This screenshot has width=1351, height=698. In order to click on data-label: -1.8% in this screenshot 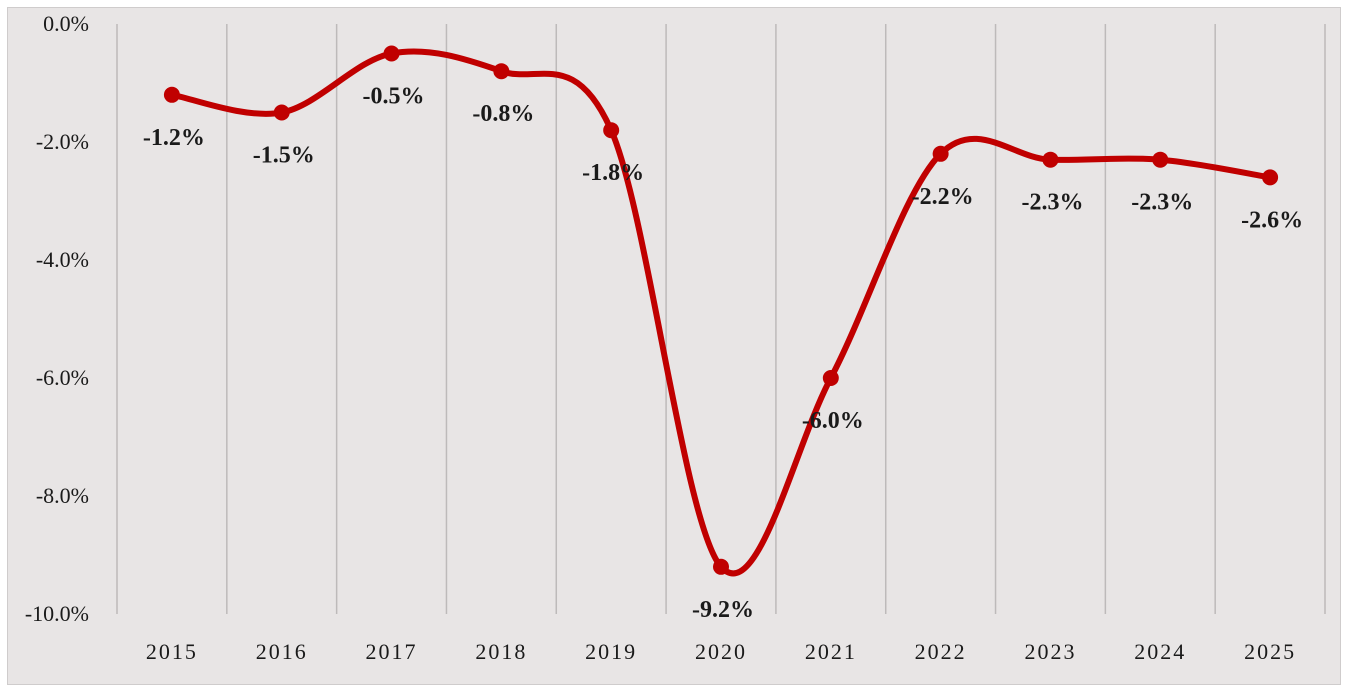, I will do `click(613, 173)`.